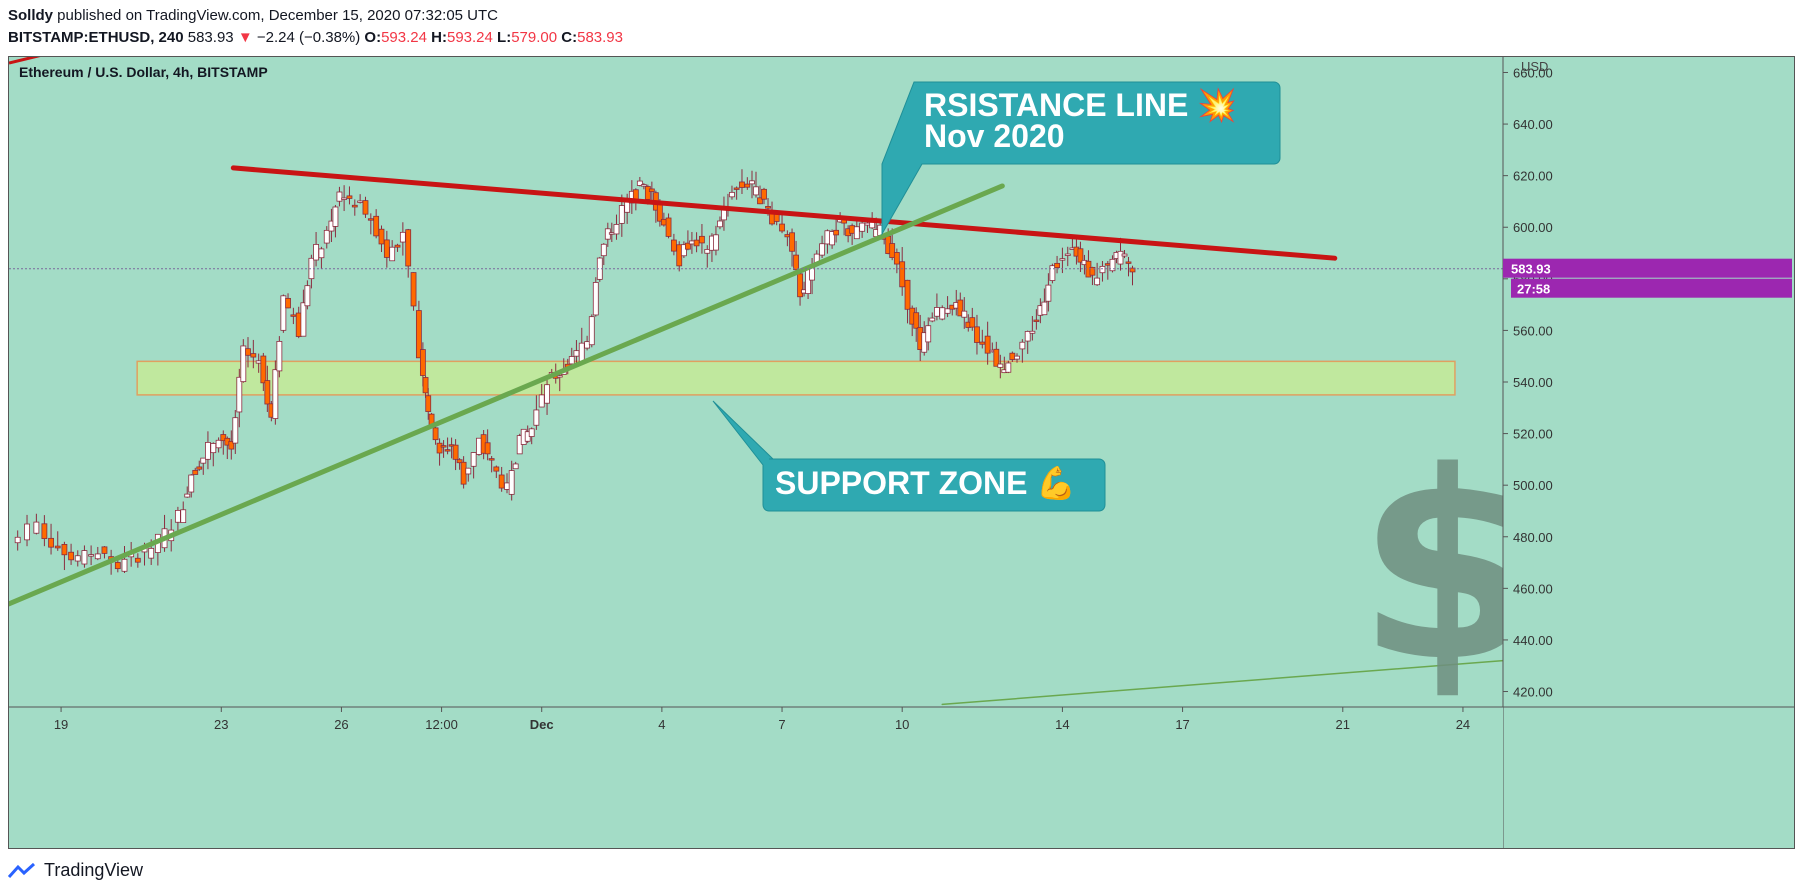  Describe the element at coordinates (1533, 72) in the screenshot. I see `price-tick-label: 660.00` at that location.